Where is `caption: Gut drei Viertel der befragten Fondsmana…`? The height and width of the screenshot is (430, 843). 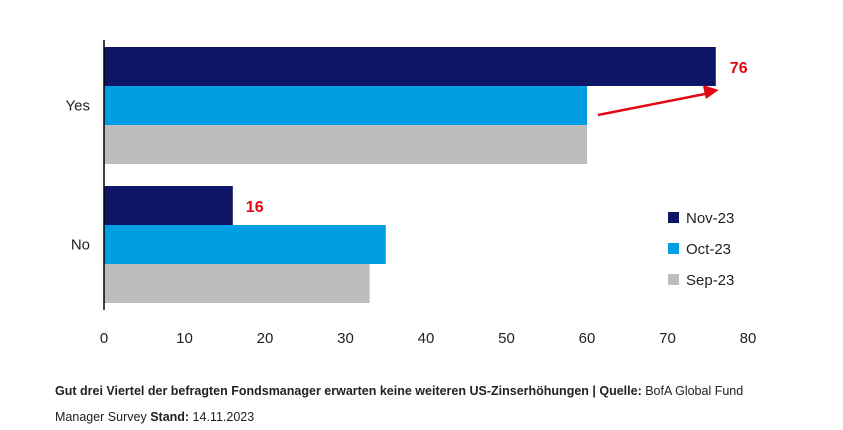 caption: Gut drei Viertel der befragten Fondsmana… is located at coordinates (425, 404).